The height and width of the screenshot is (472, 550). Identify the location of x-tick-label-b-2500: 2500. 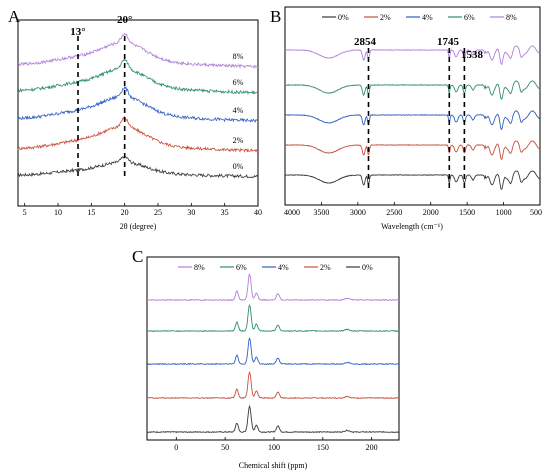
(394, 212).